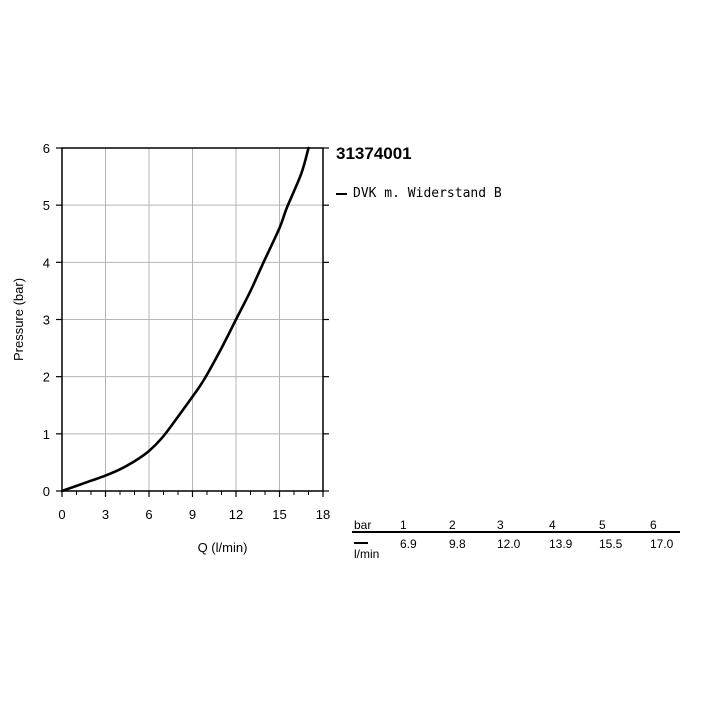 This screenshot has height=708, width=708. I want to click on y-tick-label: 2, so click(46, 377).